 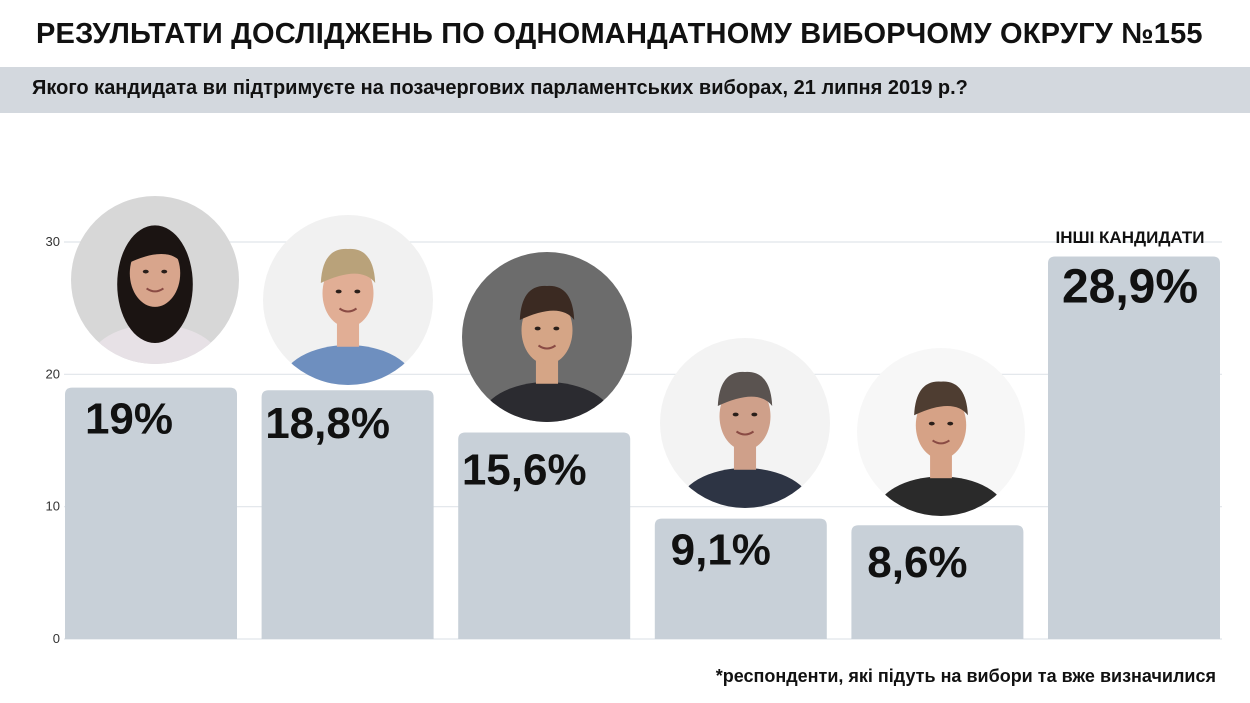 I want to click on candidate-portrait-4-icon, so click(x=745, y=423).